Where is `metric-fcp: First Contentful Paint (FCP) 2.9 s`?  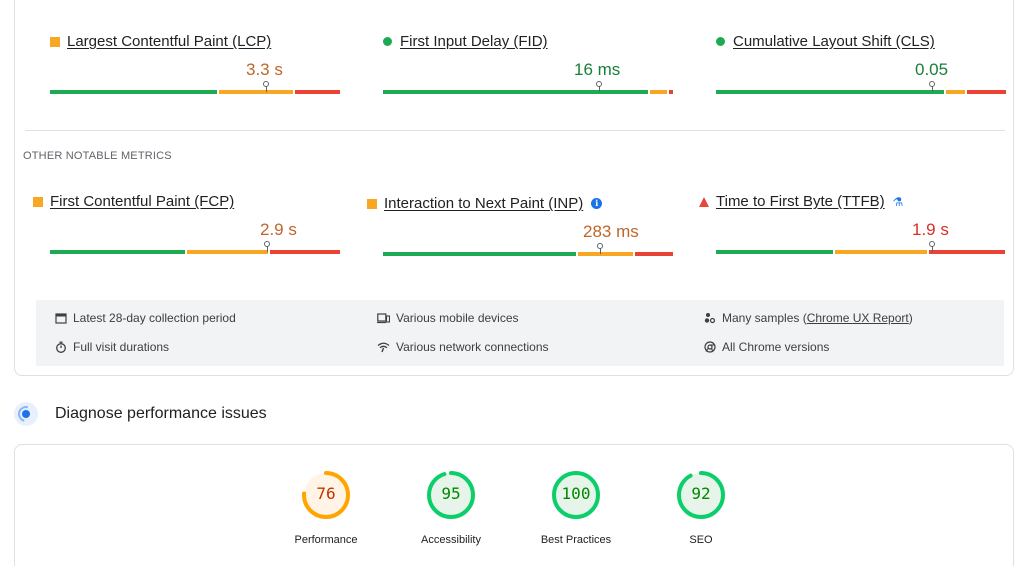 metric-fcp: First Contentful Paint (FCP) 2.9 s is located at coordinates (186, 228).